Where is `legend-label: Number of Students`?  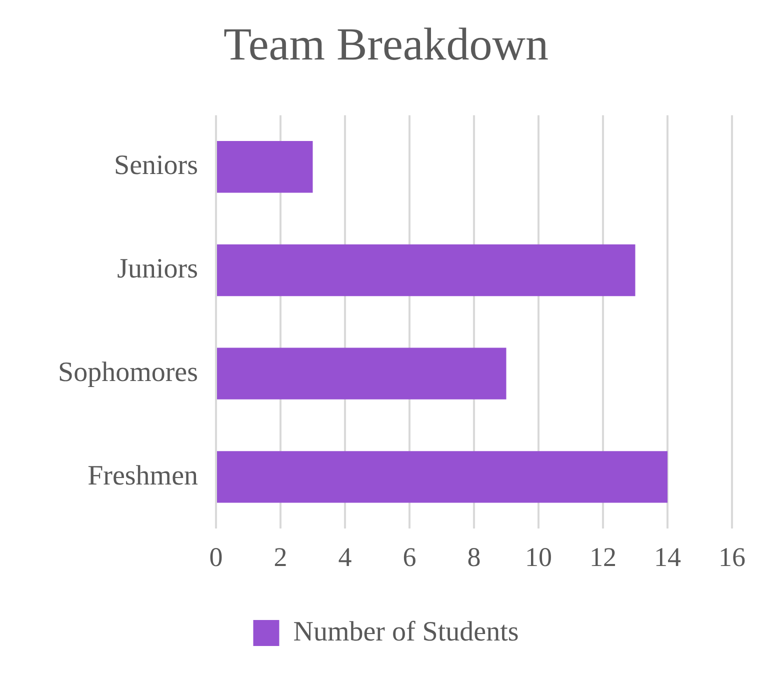
legend-label: Number of Students is located at coordinates (406, 632).